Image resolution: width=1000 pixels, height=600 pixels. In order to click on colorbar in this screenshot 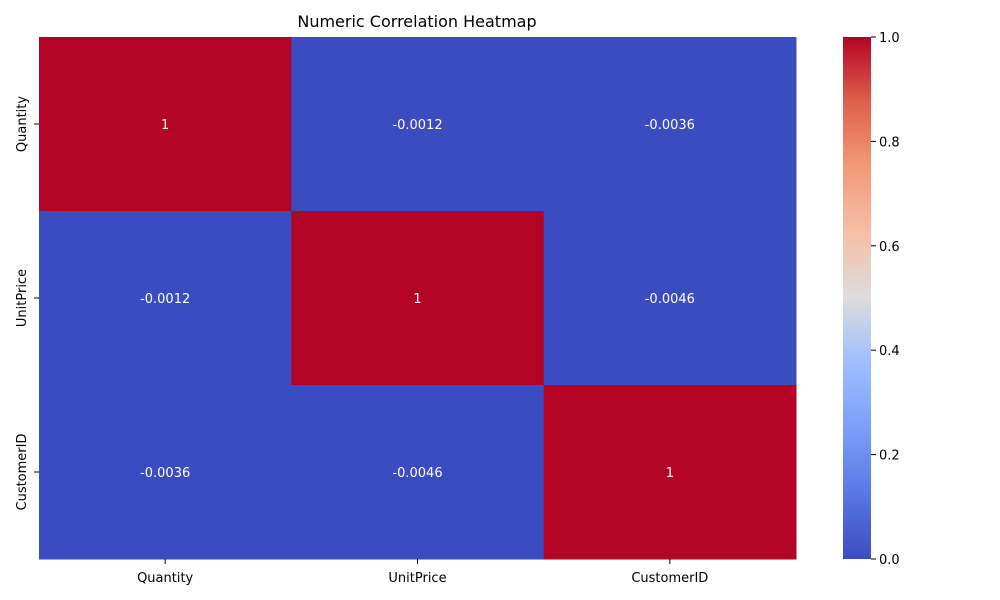, I will do `click(857, 298)`.